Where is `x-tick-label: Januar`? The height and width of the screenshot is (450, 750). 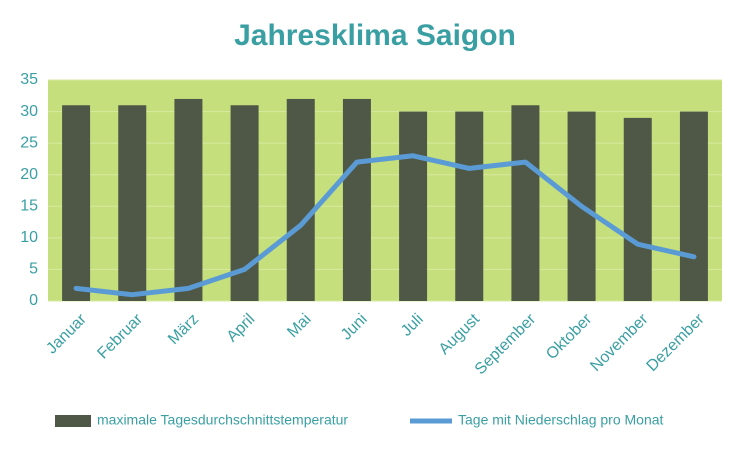
x-tick-label: Januar is located at coordinates (66, 333).